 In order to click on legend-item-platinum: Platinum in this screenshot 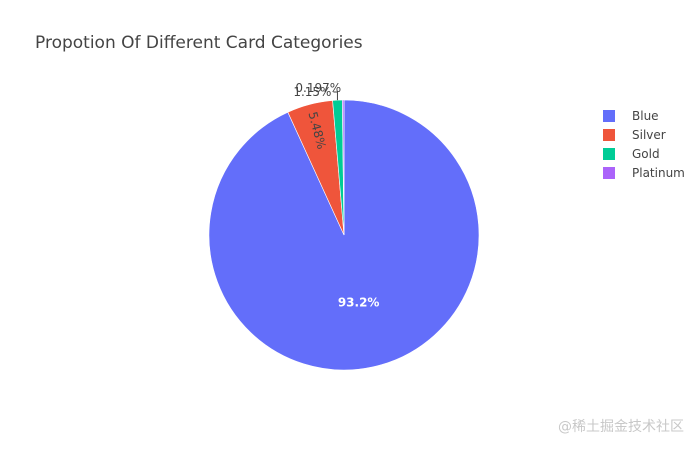, I will do `click(644, 172)`.